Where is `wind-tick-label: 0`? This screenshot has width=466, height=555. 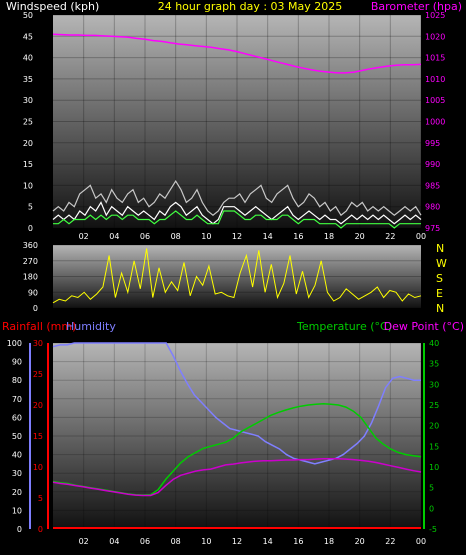 wind-tick-label: 0 is located at coordinates (30, 228).